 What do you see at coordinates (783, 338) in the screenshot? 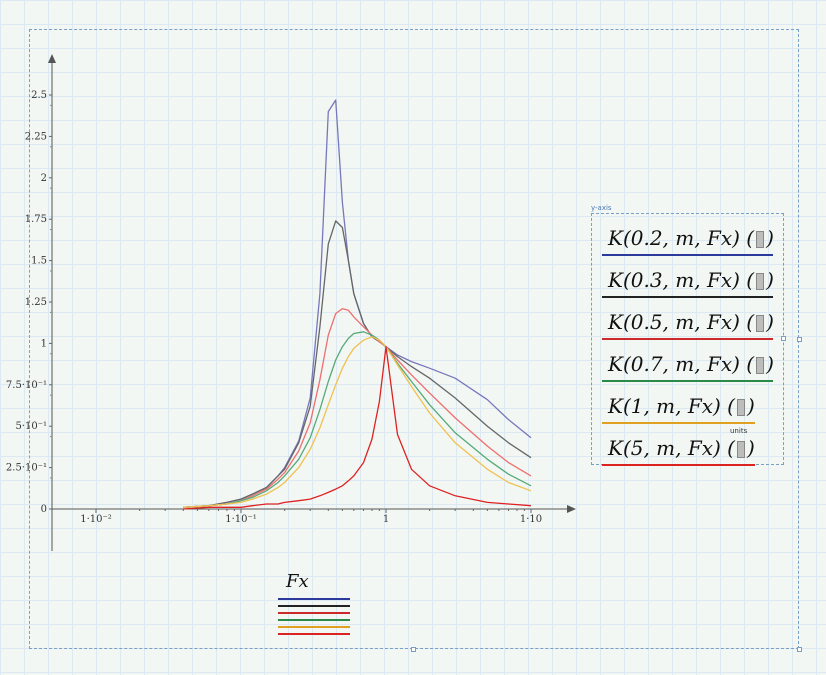
I see `legend-resize-handle` at bounding box center [783, 338].